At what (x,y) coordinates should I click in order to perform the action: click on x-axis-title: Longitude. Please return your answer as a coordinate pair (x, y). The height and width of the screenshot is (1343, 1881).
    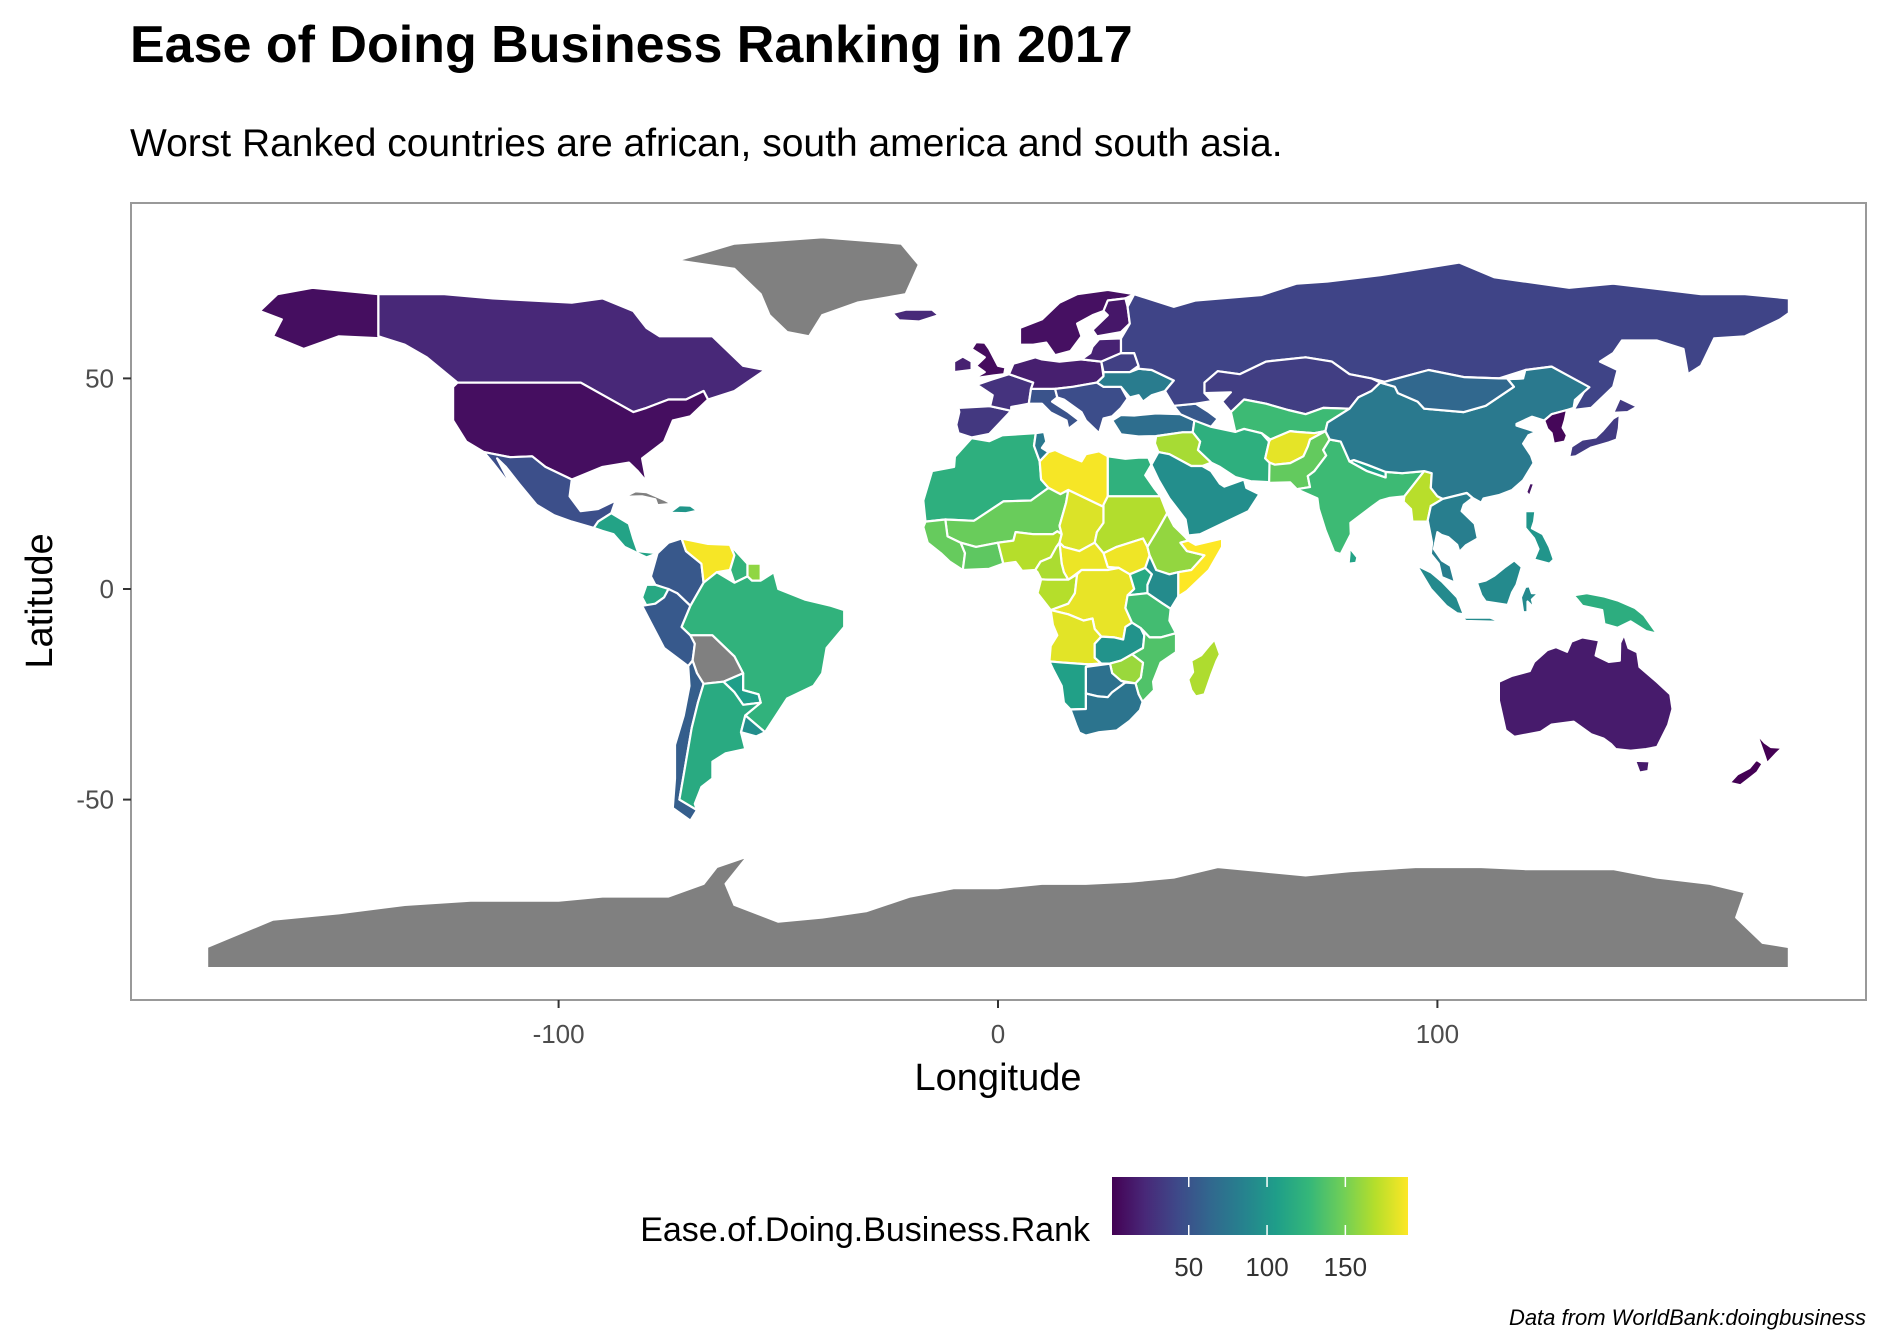
    Looking at the image, I should click on (998, 1078).